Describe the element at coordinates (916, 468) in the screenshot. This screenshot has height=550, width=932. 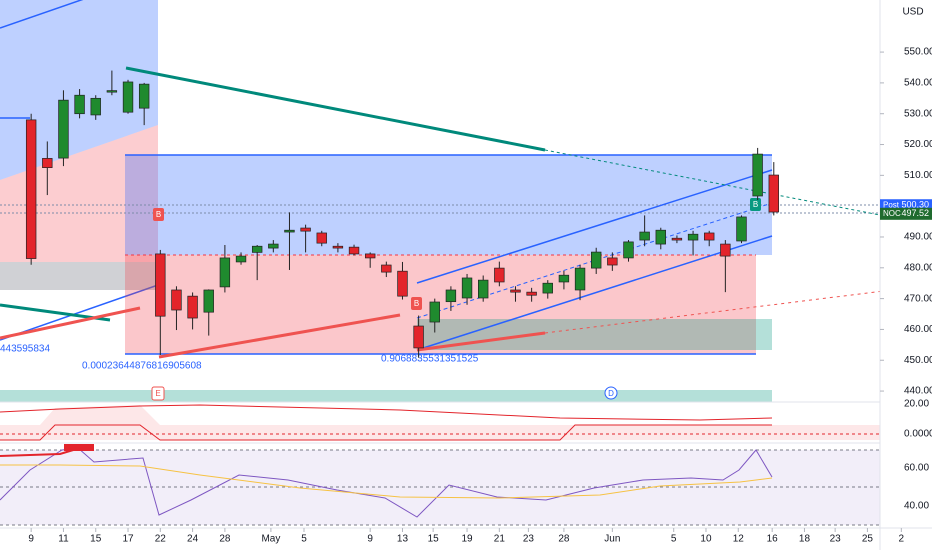
I see `indicator-tick: 60.00` at that location.